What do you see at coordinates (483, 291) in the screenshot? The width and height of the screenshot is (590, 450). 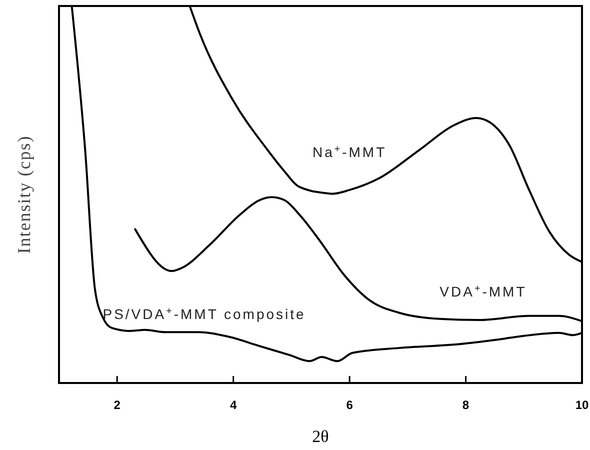 I see `series-label: VDA$^{+}$-MMT` at bounding box center [483, 291].